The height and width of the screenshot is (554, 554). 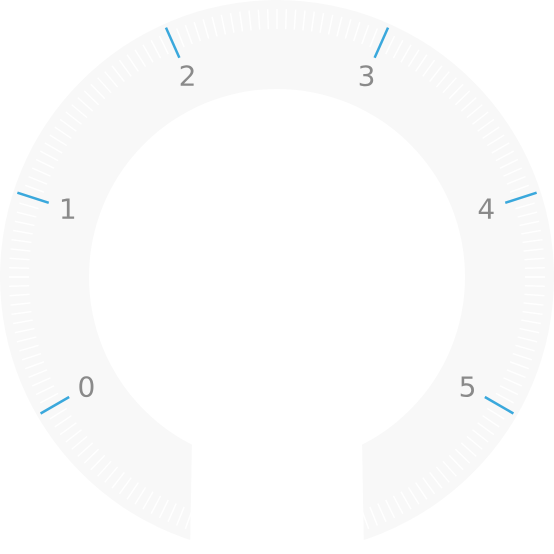 What do you see at coordinates (87, 387) in the screenshot?
I see `scale-label-0: 0` at bounding box center [87, 387].